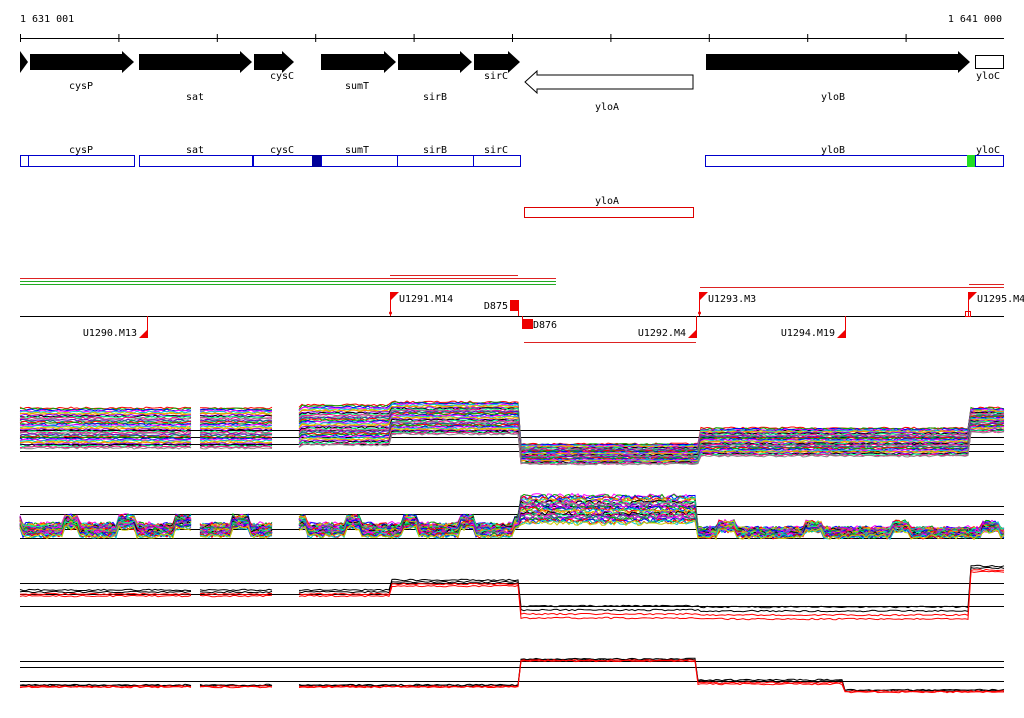  I want to click on unit-label-u1295: U1295.M4, so click(1000, 299).